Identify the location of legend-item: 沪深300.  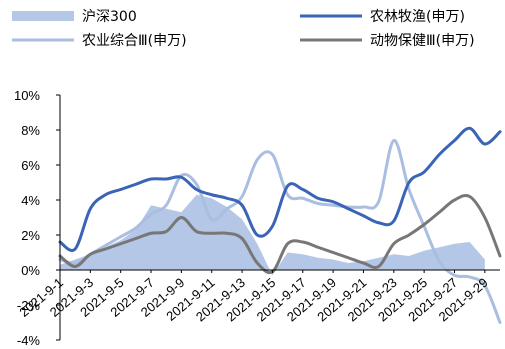
(74, 17).